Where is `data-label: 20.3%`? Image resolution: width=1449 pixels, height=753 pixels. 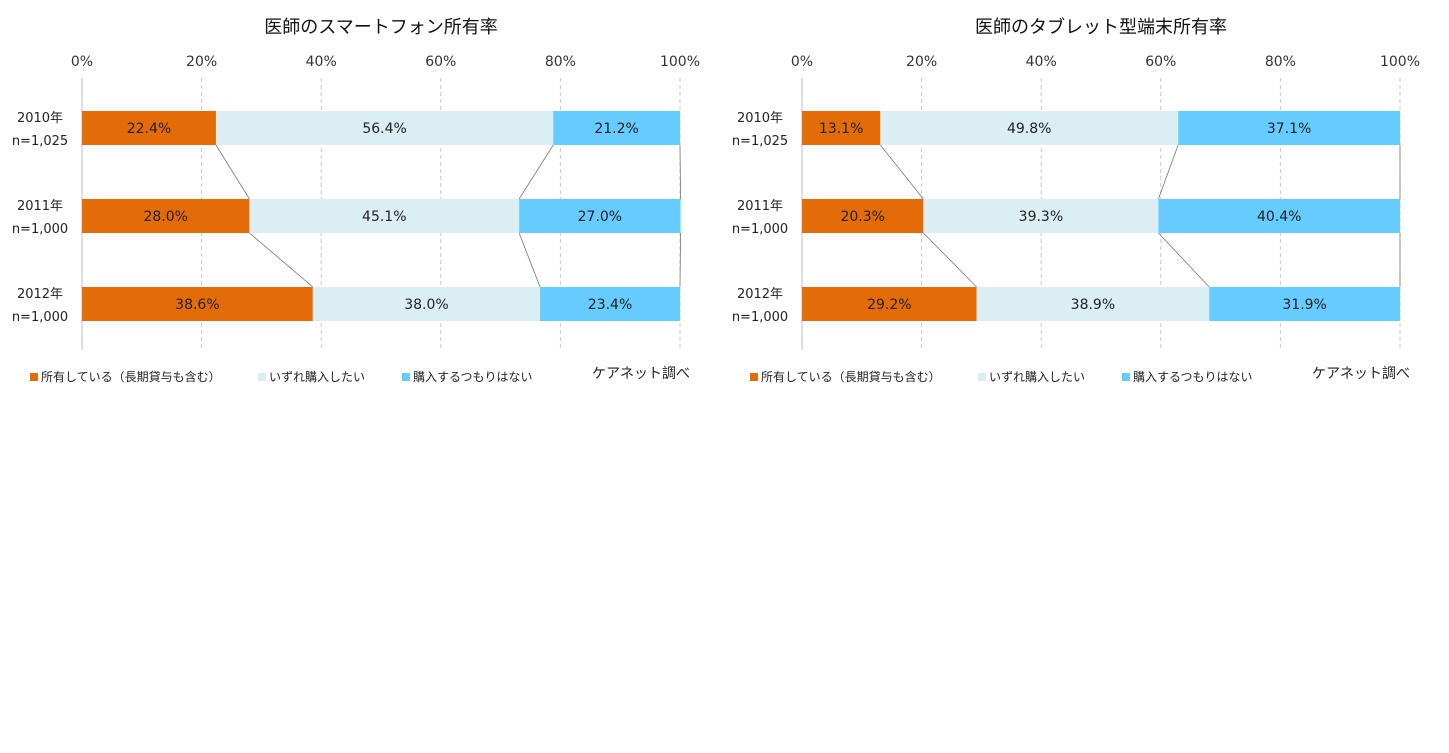
data-label: 20.3% is located at coordinates (862, 217).